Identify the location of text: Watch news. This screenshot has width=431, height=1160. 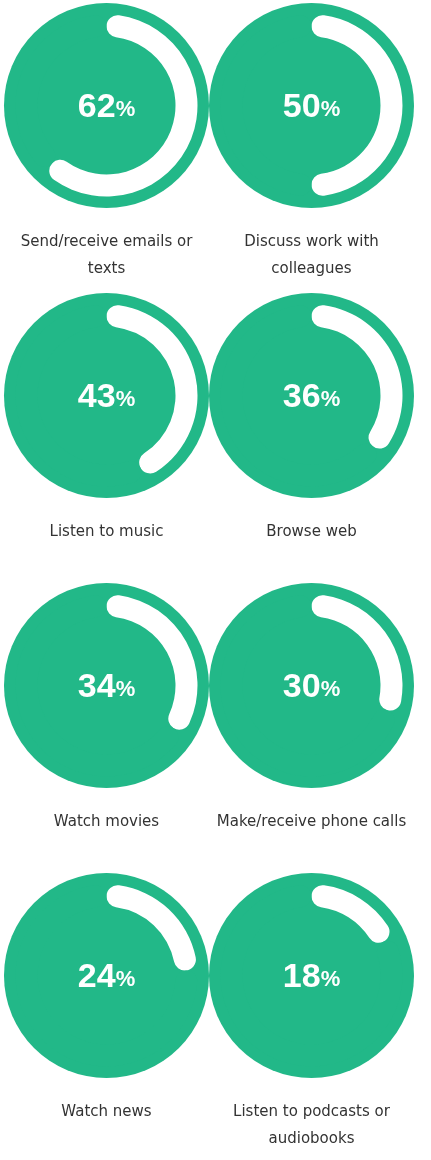
(106, 1111).